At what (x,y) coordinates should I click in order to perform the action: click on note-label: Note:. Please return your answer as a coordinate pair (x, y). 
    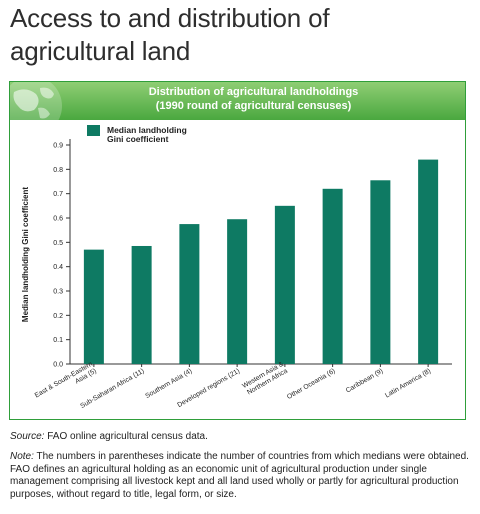
    Looking at the image, I should click on (22, 456).